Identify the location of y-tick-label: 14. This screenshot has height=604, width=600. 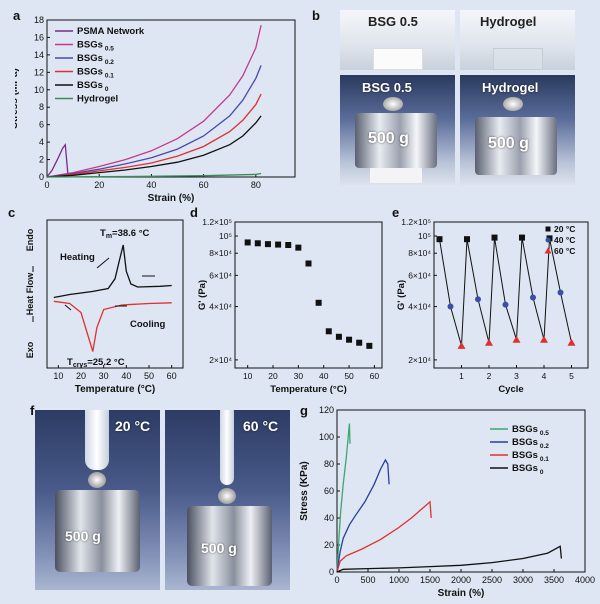
(39, 55).